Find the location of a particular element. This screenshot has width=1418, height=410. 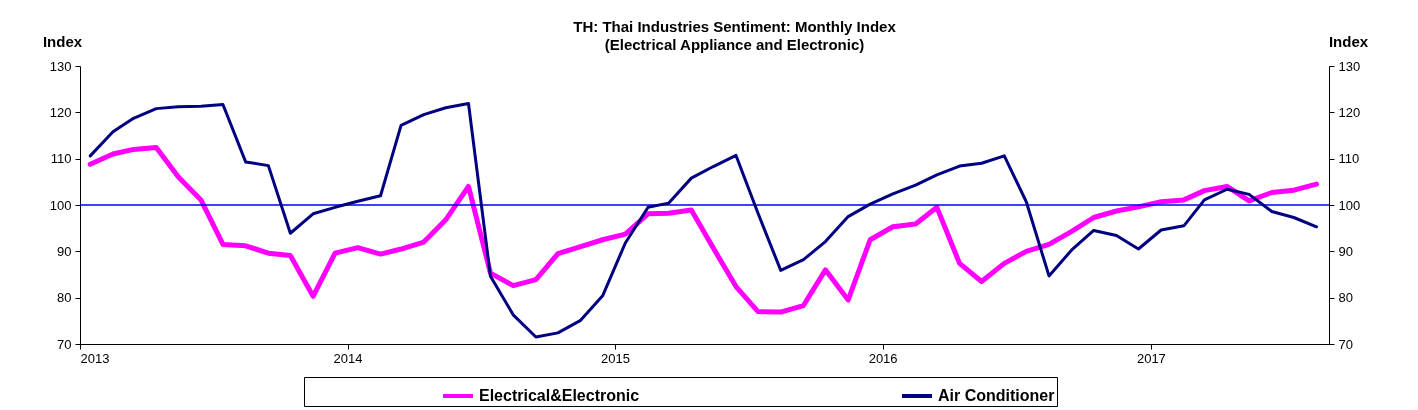

y2-tick-label: 110 is located at coordinates (1349, 159).